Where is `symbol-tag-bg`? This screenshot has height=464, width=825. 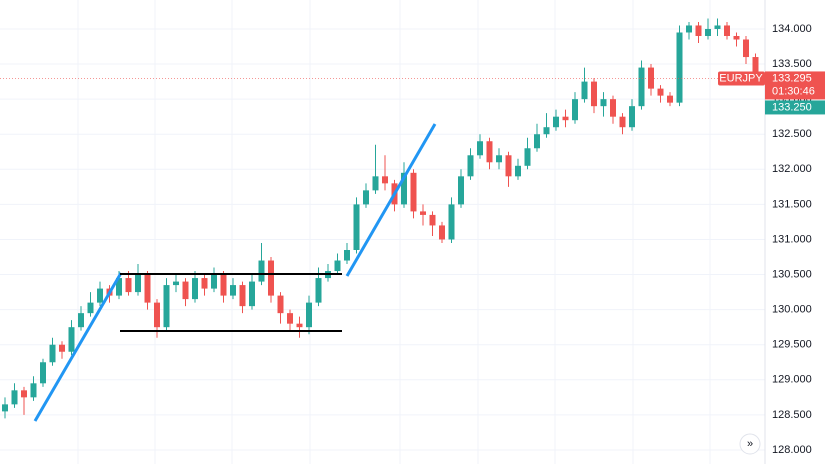
symbol-tag-bg is located at coordinates (741, 78).